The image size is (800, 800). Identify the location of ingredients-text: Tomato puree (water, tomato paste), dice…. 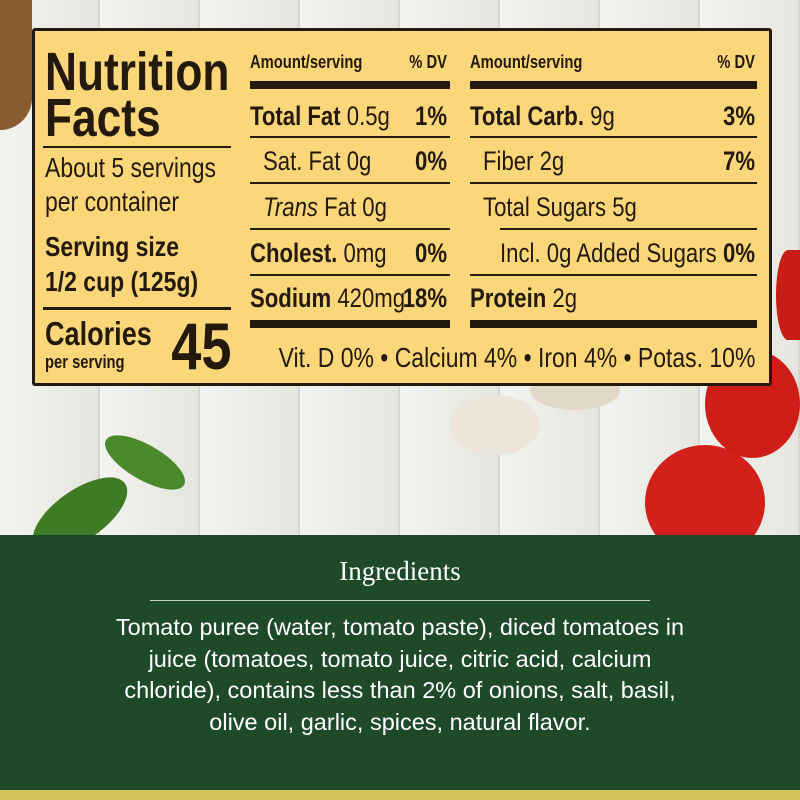
(400, 674).